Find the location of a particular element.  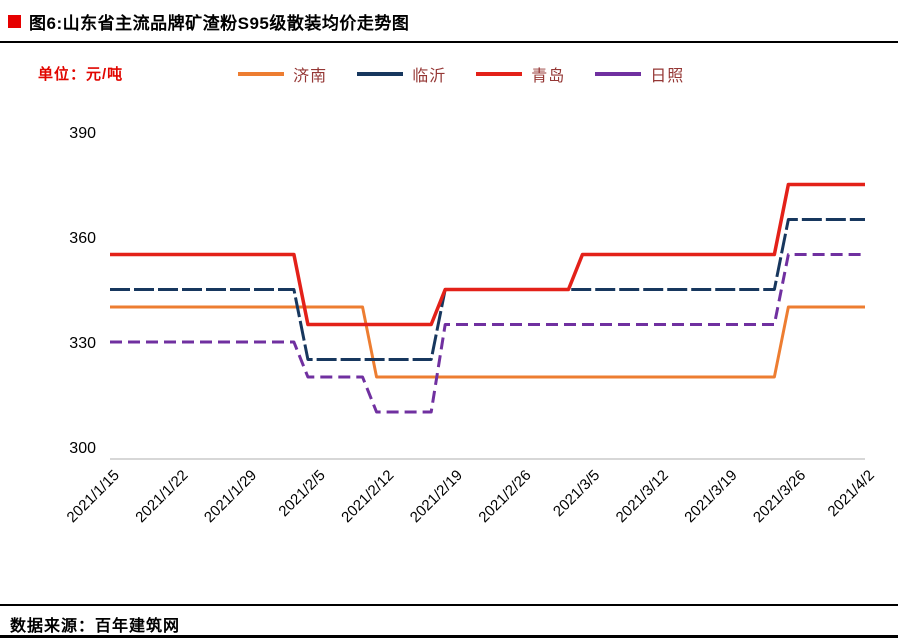

unit-label: 单位：元/吨 is located at coordinates (81, 74).